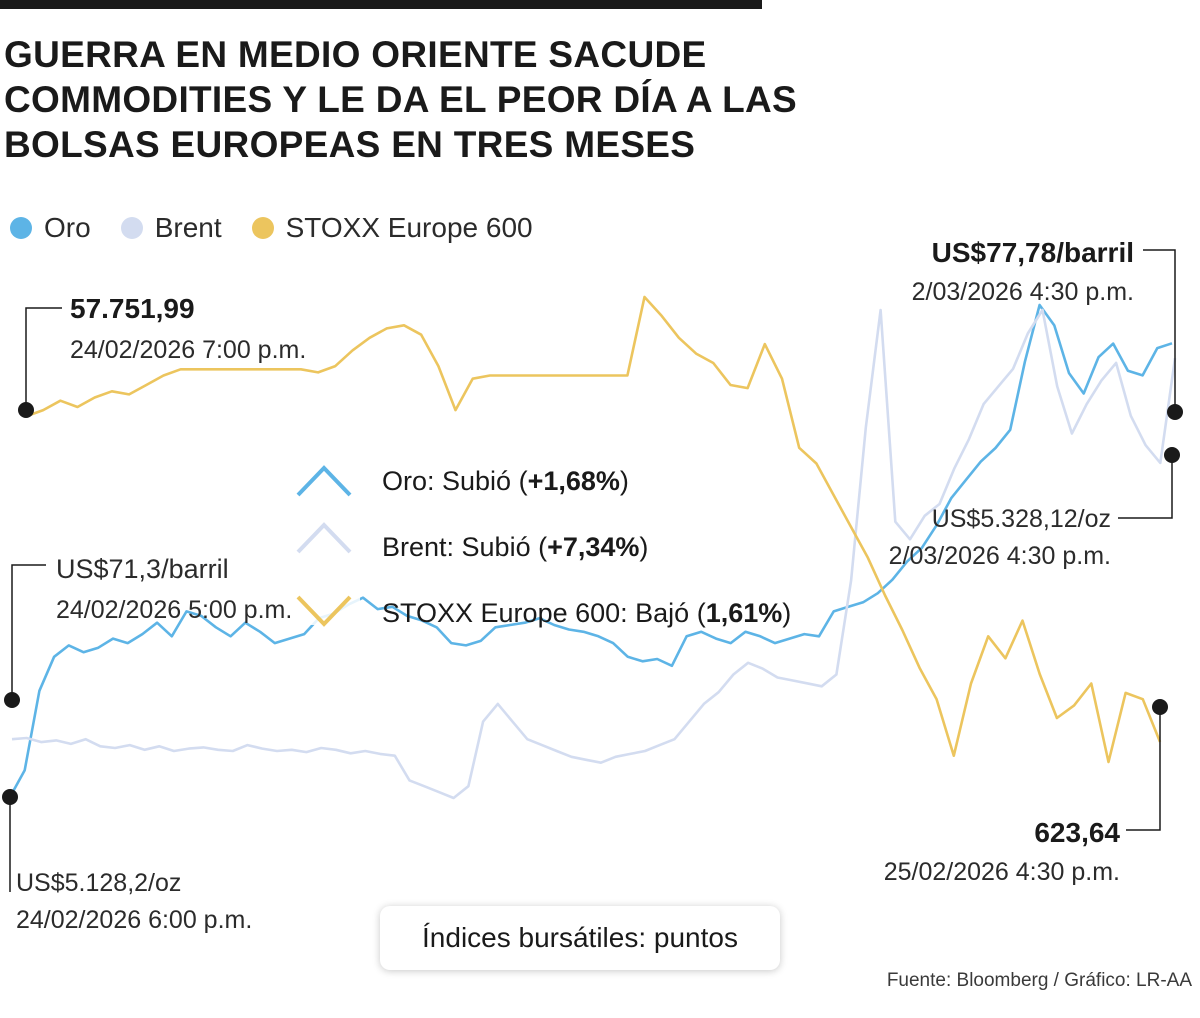  What do you see at coordinates (262, 228) in the screenshot?
I see `legend-swatch-stoxx` at bounding box center [262, 228].